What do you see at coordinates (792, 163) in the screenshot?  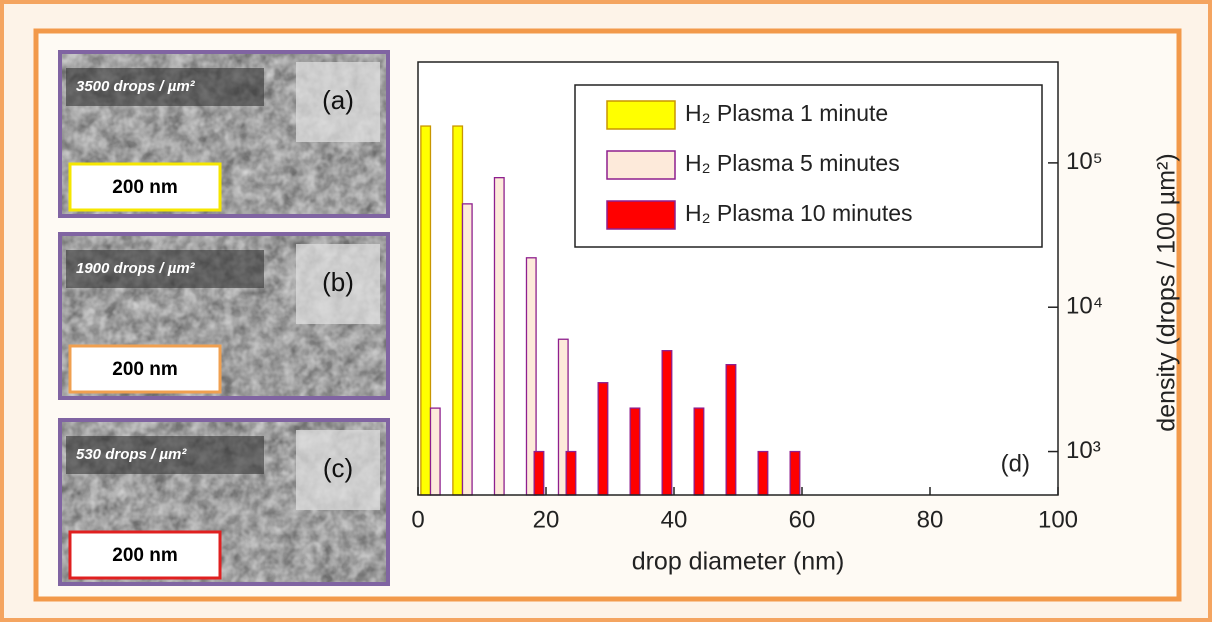 I see `legend-label: H₂ Plasma 5 minutes` at bounding box center [792, 163].